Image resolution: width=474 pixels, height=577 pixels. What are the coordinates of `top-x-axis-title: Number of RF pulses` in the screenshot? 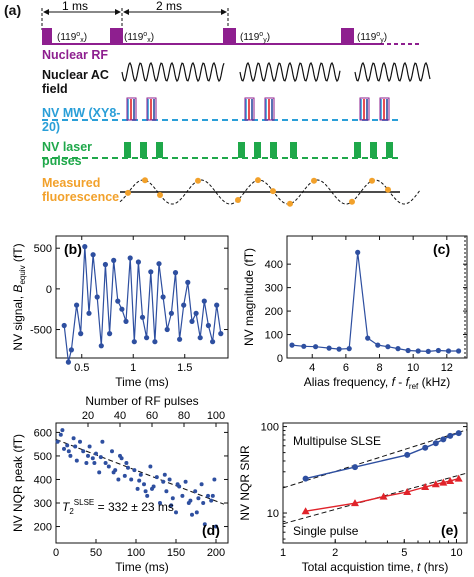 It's located at (141, 401).